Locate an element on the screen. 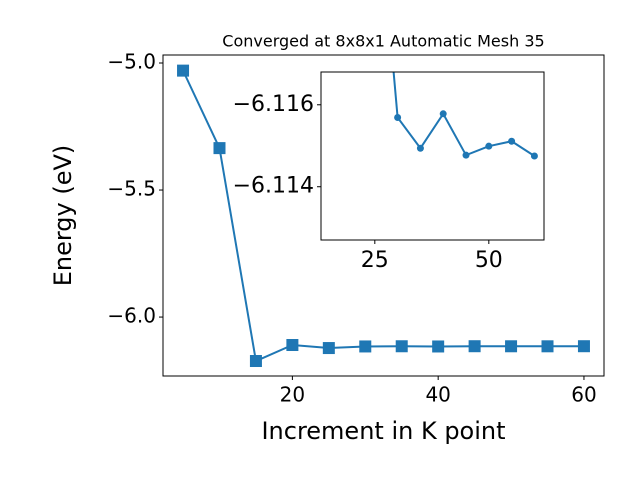 Image resolution: width=640 pixels, height=480 pixels. series-line is located at coordinates (463, 114).